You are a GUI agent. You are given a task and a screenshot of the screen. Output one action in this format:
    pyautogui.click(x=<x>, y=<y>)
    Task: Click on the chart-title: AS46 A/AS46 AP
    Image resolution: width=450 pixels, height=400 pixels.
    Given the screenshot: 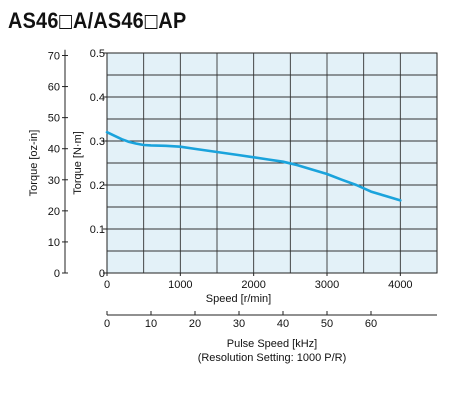 What is the action you would take?
    pyautogui.click(x=97, y=21)
    